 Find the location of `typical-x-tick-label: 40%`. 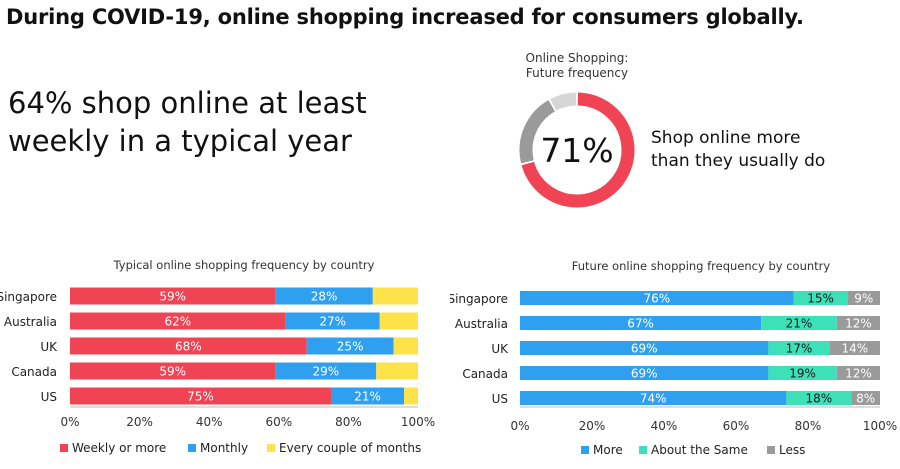

typical-x-tick-label: 40% is located at coordinates (209, 422).